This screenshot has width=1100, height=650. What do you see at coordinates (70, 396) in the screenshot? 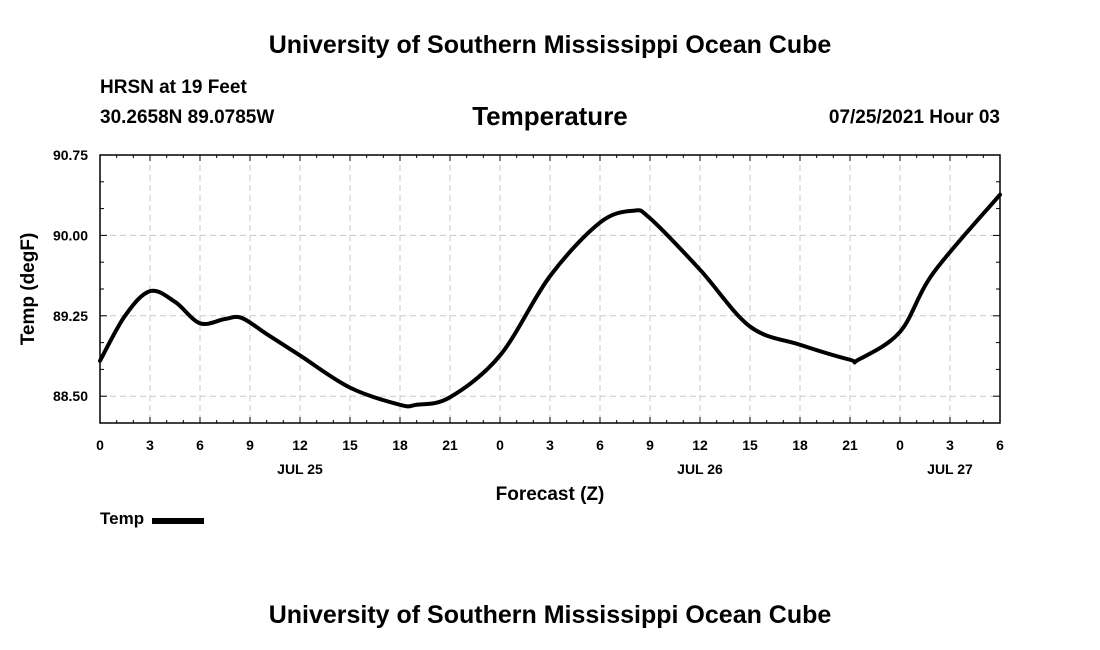
I see `y-tick-label: 88.50` at bounding box center [70, 396].